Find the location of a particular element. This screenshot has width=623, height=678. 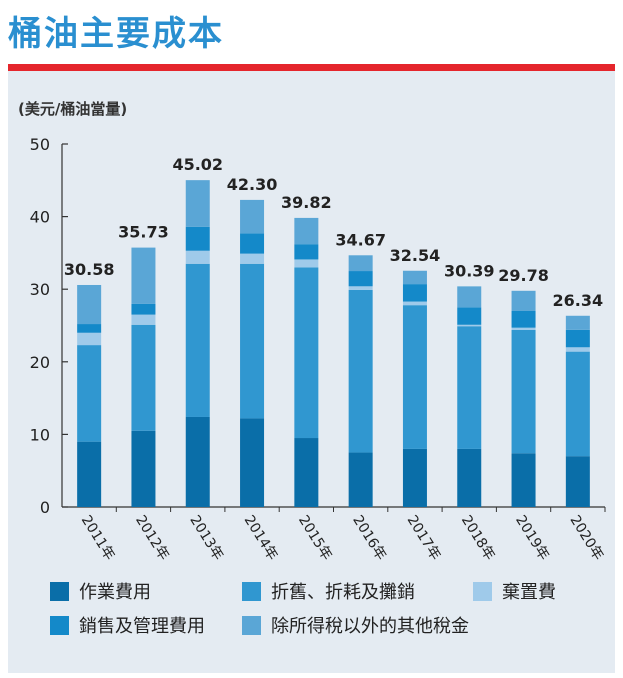

y-tick-label: 40 is located at coordinates (40, 217).